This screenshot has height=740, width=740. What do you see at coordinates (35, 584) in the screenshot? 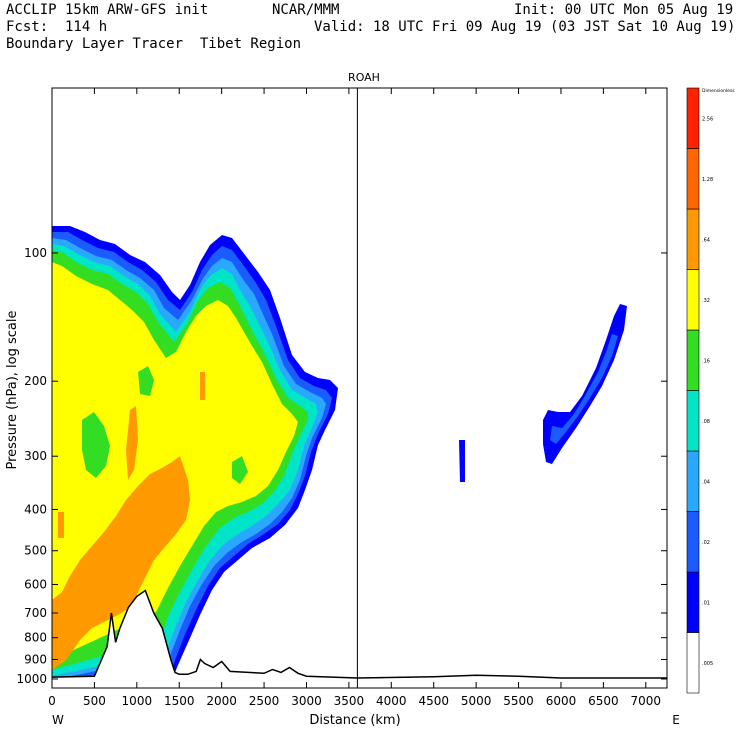
I see `y-tick-label: 600` at bounding box center [35, 584].